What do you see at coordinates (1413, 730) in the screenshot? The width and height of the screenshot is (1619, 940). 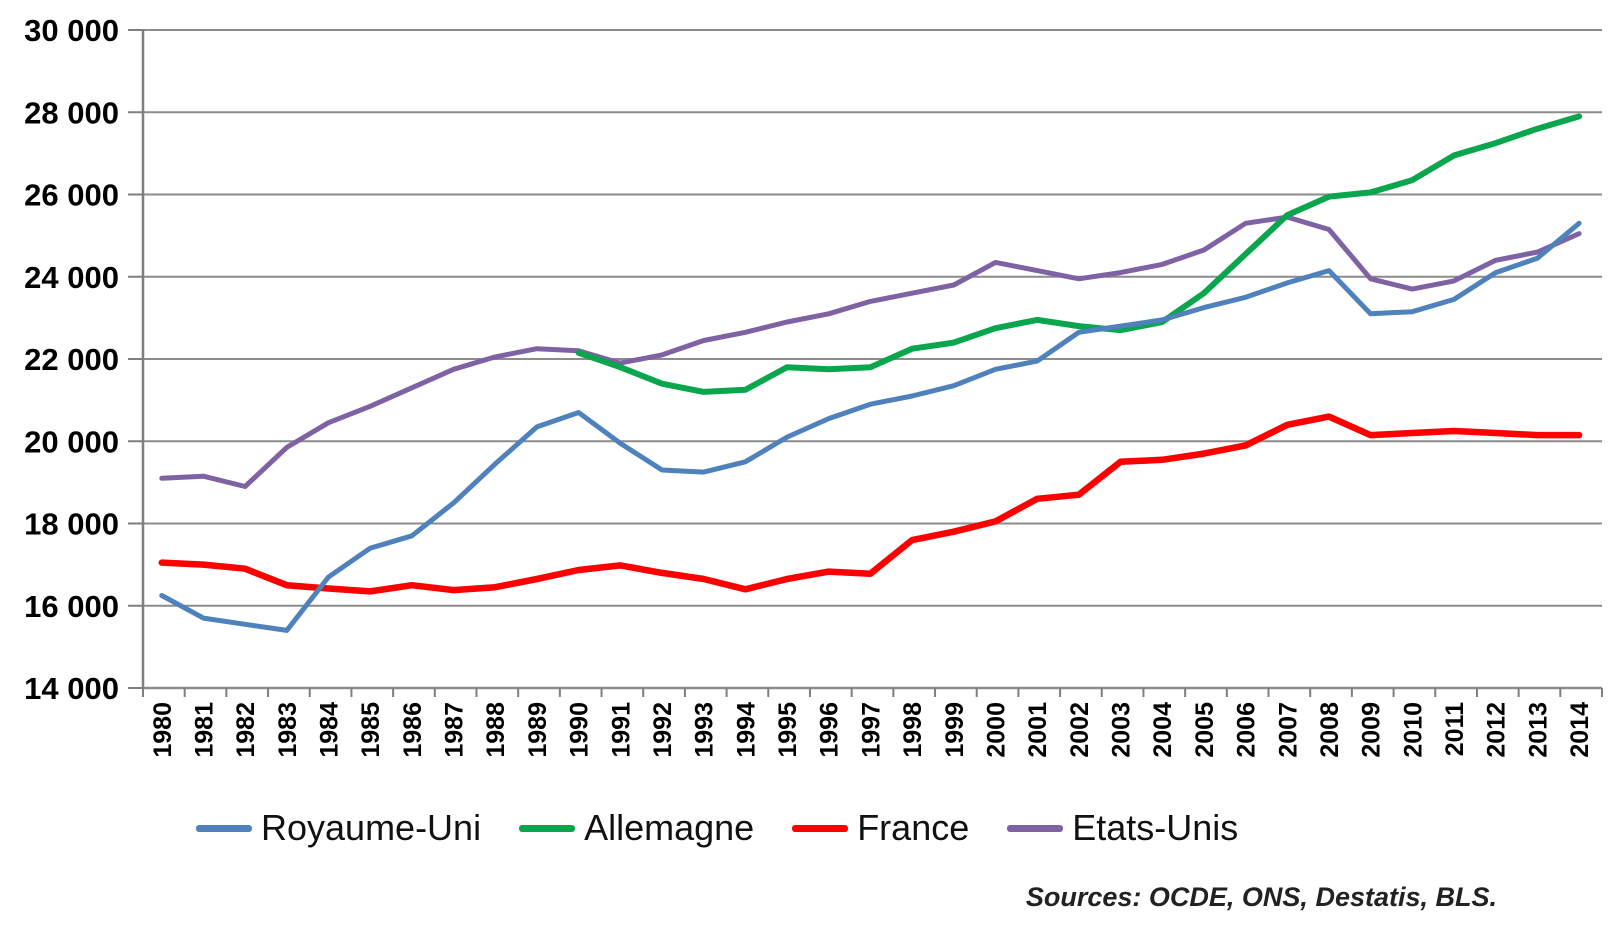 I see `x-axis-label: 2010` at bounding box center [1413, 730].